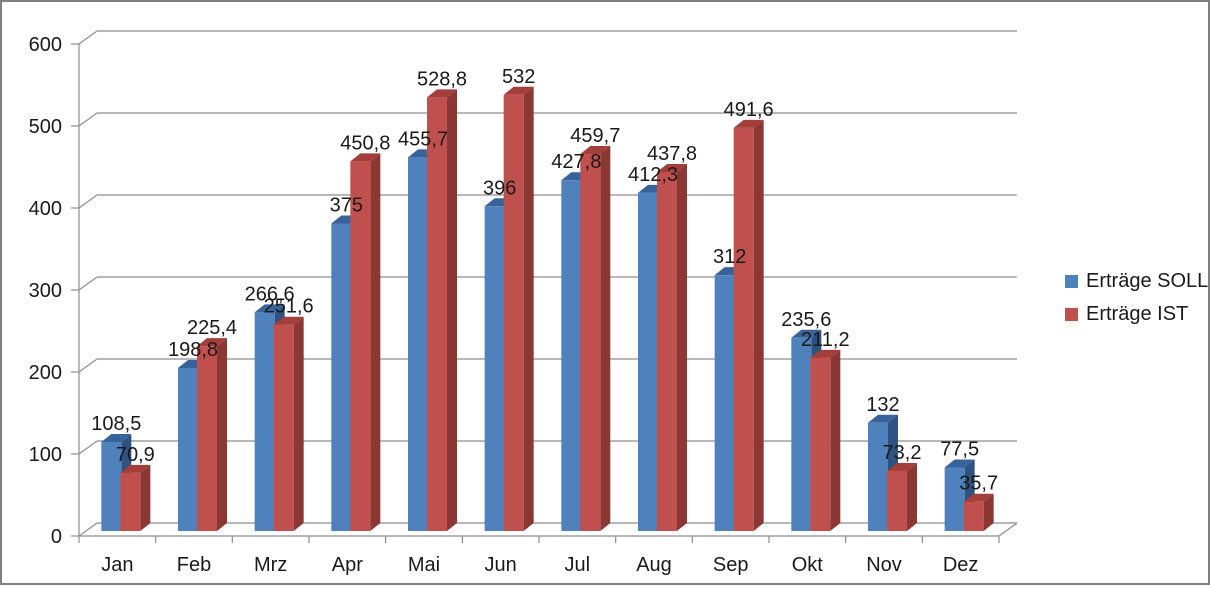  Describe the element at coordinates (1008, 529) in the screenshot. I see `floor-right-diagonal` at that location.